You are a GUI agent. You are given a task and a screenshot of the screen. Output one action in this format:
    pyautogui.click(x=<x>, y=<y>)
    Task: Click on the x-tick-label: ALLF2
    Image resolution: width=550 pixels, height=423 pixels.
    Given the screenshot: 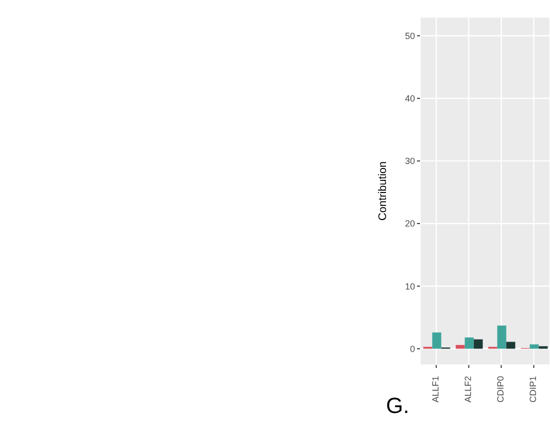 What is the action you would take?
    pyautogui.click(x=468, y=389)
    